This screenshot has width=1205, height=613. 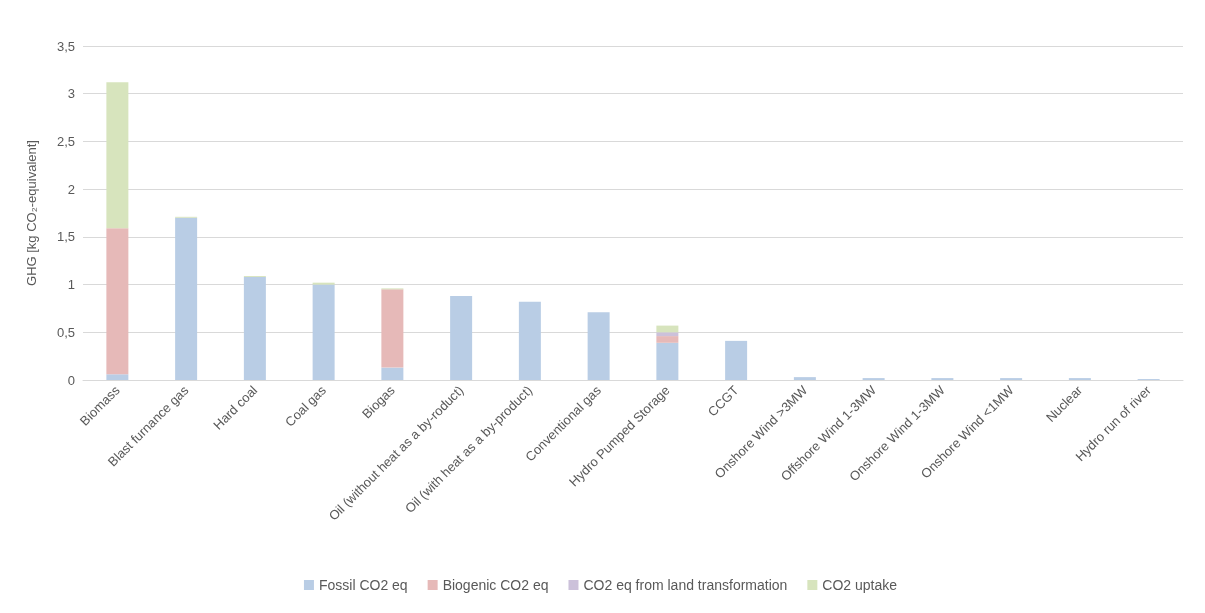 I want to click on y-axis-title: GHG [kg CO₂-equivalent], so click(x=31, y=213).